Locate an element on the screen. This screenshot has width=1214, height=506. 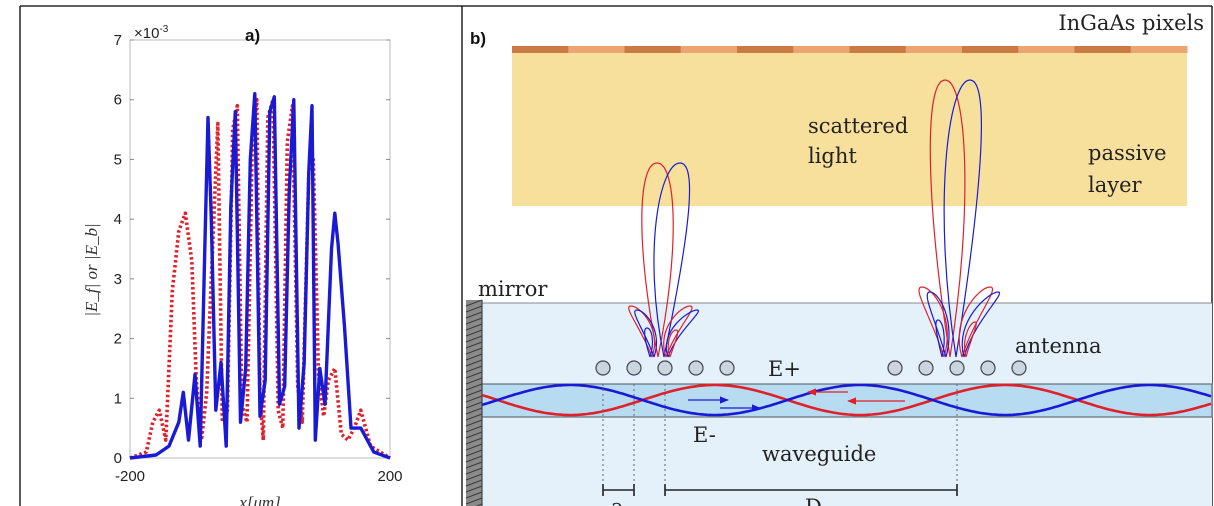
panel-b-label: b) is located at coordinates (478, 38).